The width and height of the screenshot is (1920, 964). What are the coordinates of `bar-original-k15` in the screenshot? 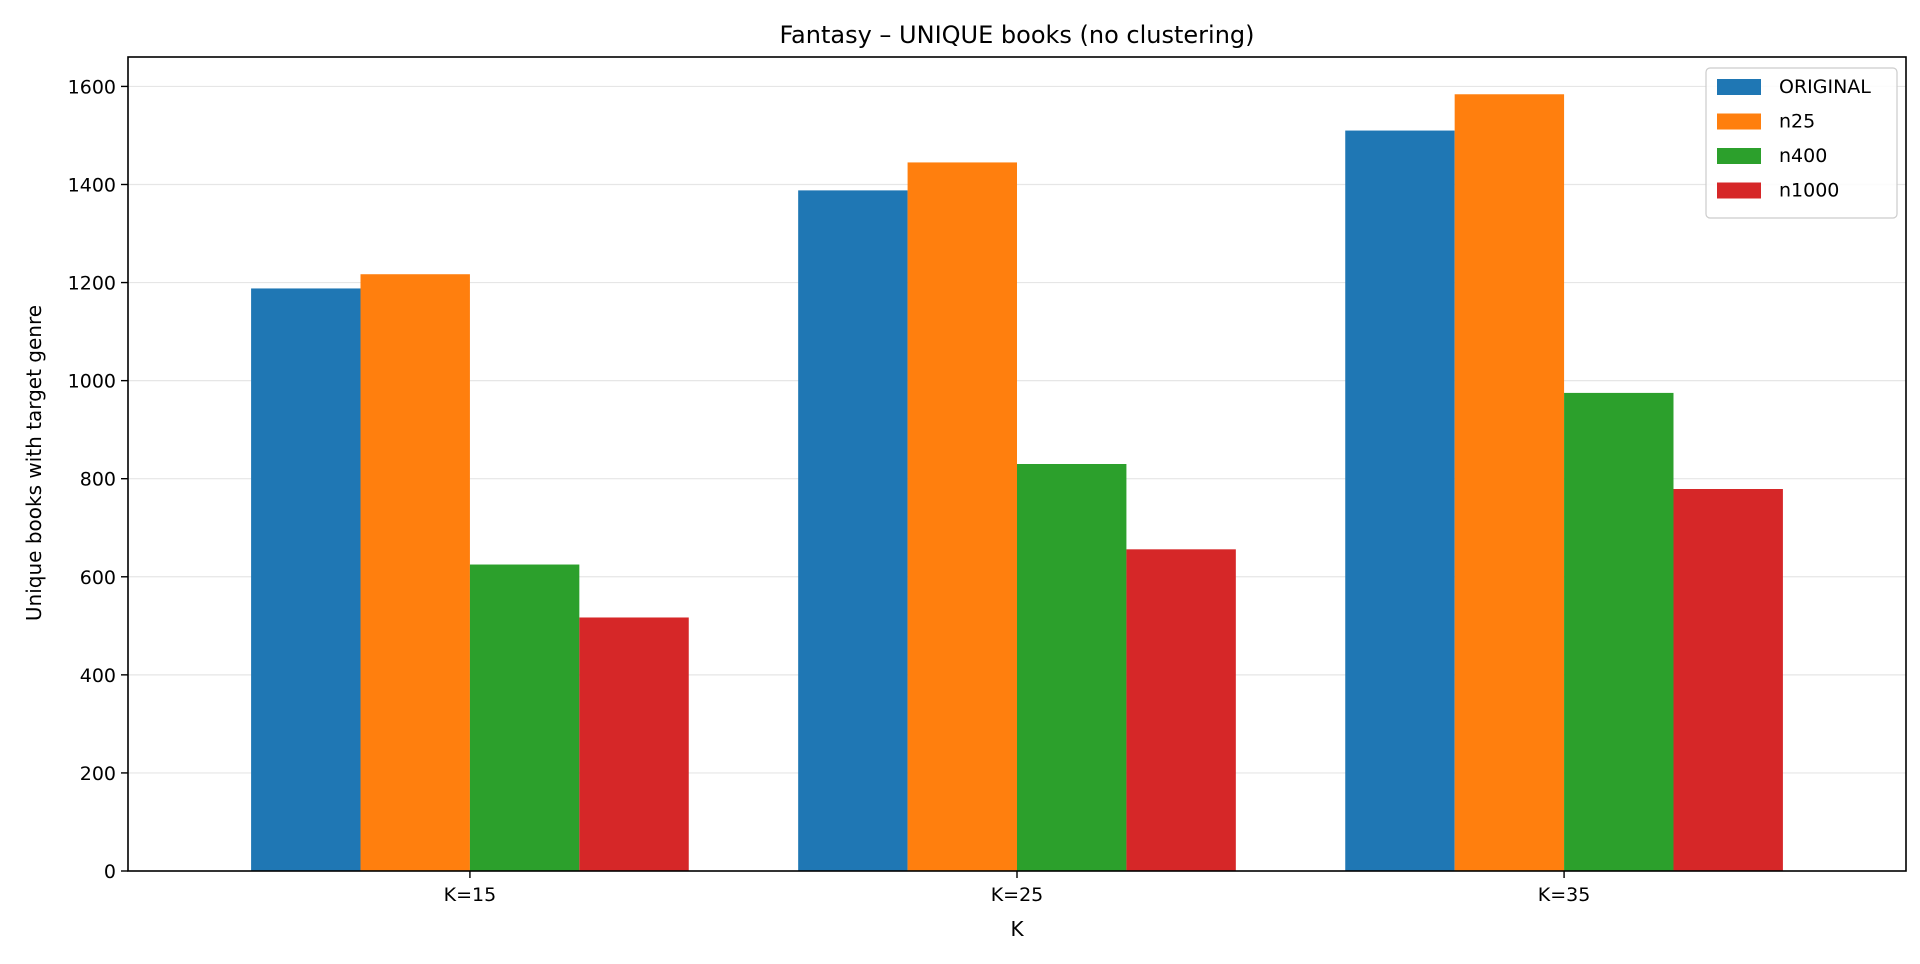 It's located at (306, 580).